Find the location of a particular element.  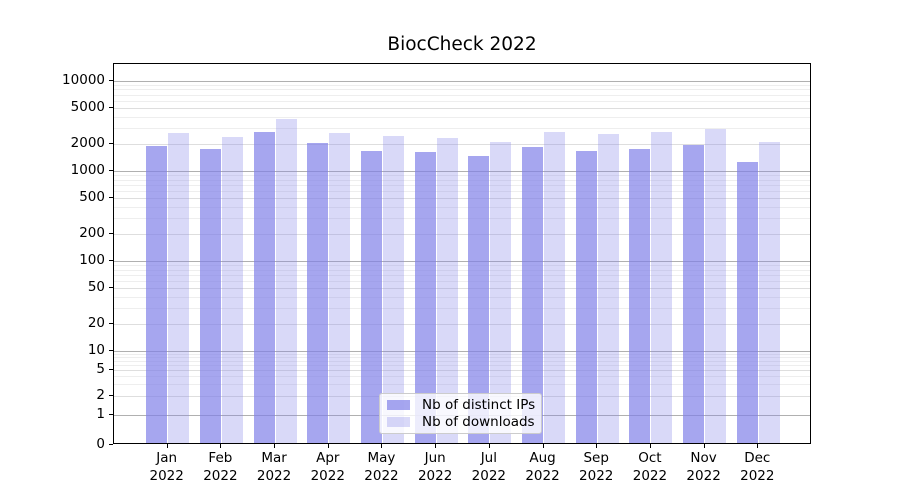

bar-distinct-ips-mar is located at coordinates (264, 287).